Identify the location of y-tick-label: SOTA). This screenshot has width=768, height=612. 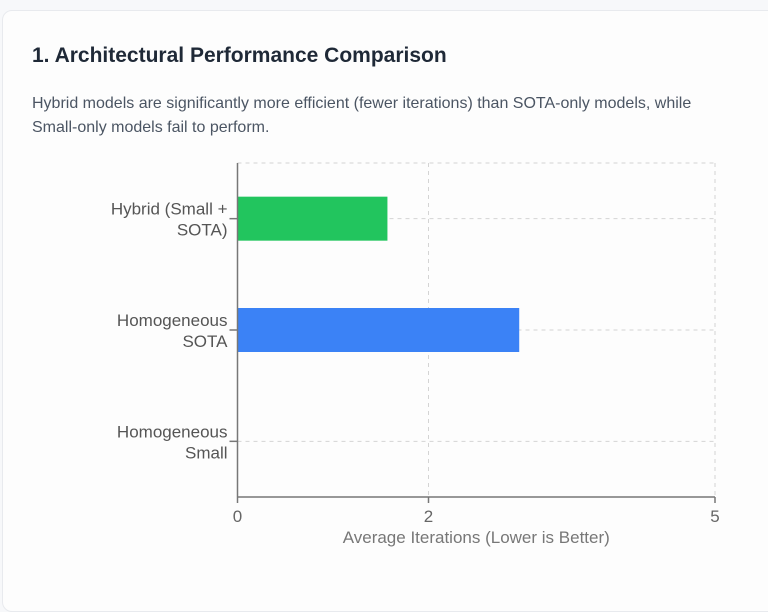
(202, 230).